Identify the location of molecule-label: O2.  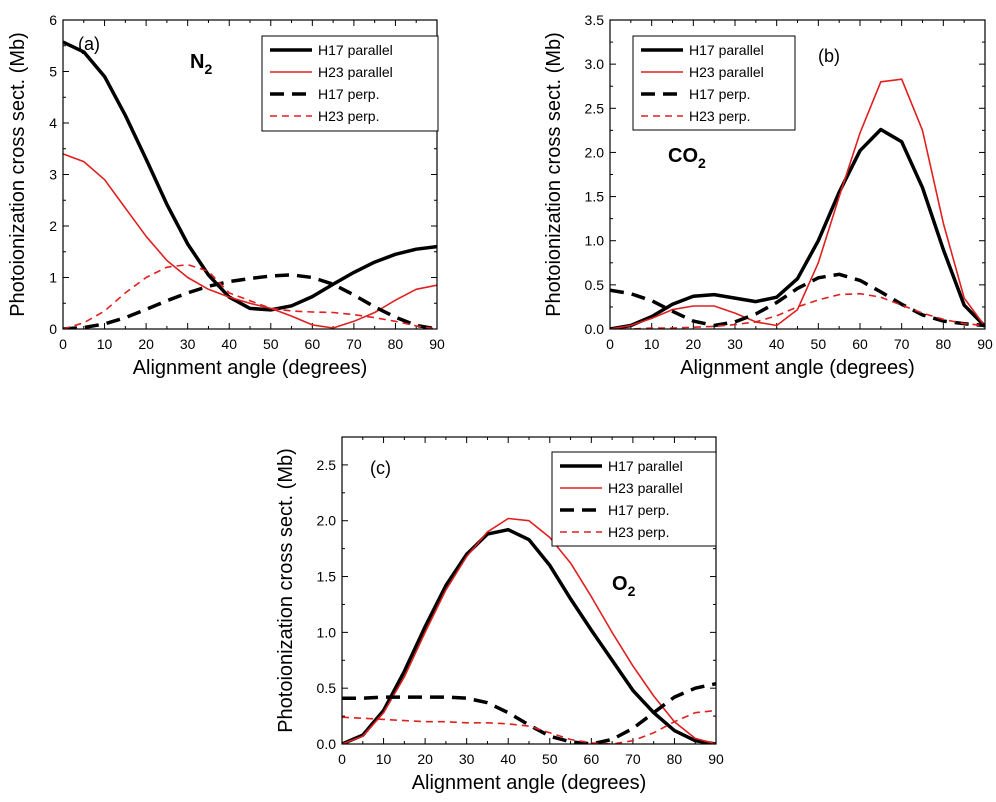
(624, 586).